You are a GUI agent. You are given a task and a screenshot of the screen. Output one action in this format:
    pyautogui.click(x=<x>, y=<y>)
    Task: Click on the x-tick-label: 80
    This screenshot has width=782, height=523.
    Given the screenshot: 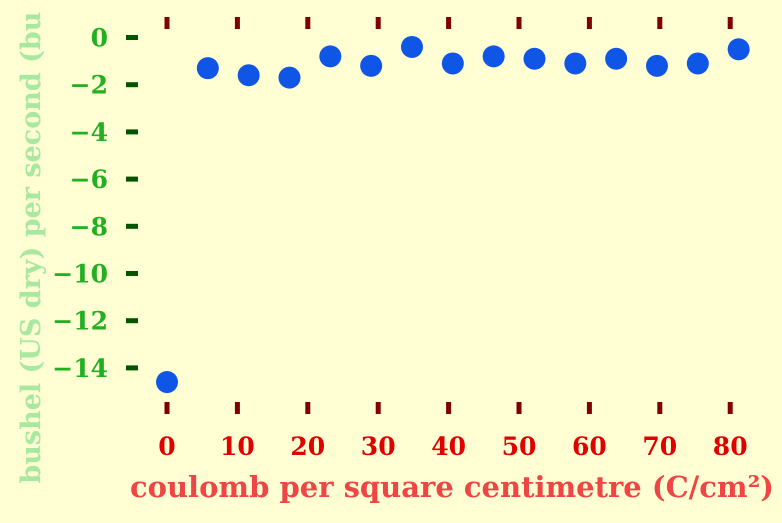 What is the action you would take?
    pyautogui.click(x=730, y=446)
    